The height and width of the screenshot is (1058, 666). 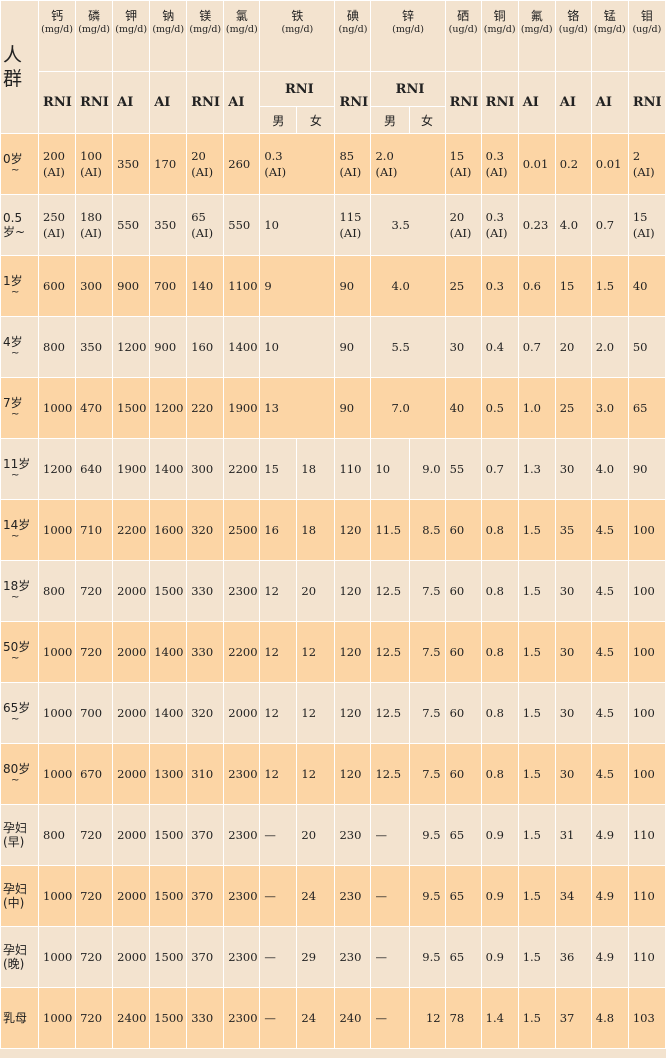 I want to click on cell-cr: 35, so click(x=573, y=530).